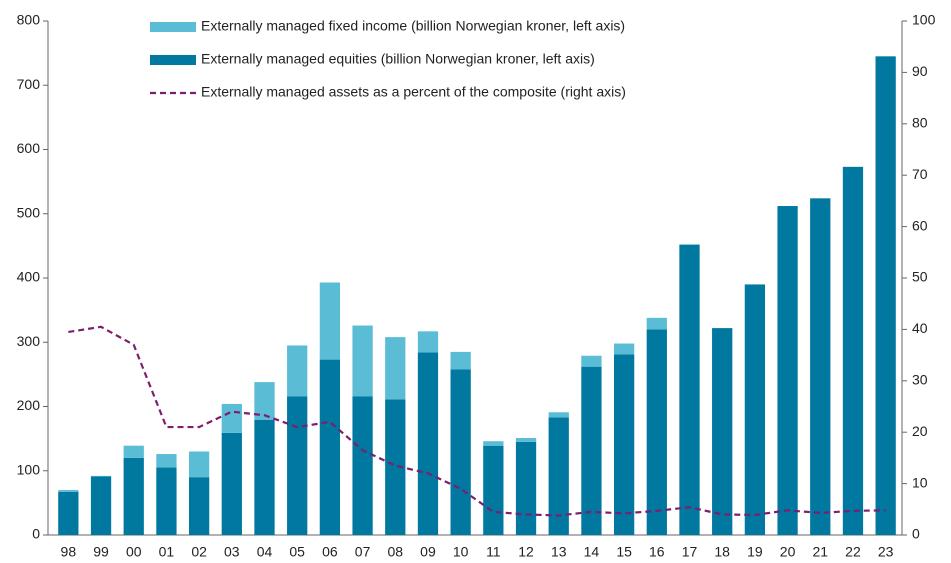 This screenshot has height=563, width=951. What do you see at coordinates (69, 552) in the screenshot?
I see `x-tick-label: 98` at bounding box center [69, 552].